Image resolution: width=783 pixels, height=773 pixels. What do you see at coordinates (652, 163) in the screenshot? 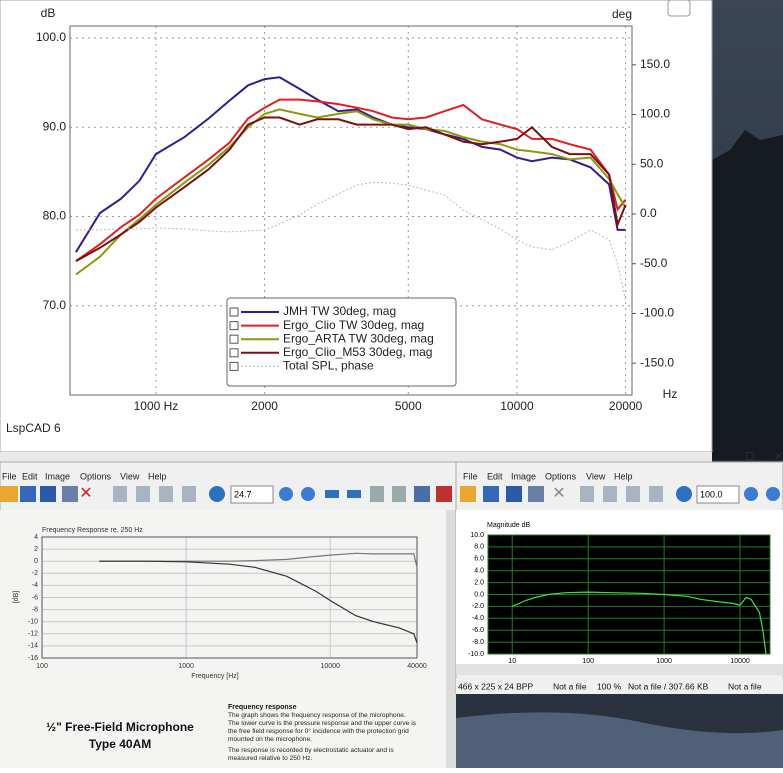
I see `y2-tick-label: 50.0` at bounding box center [652, 163].